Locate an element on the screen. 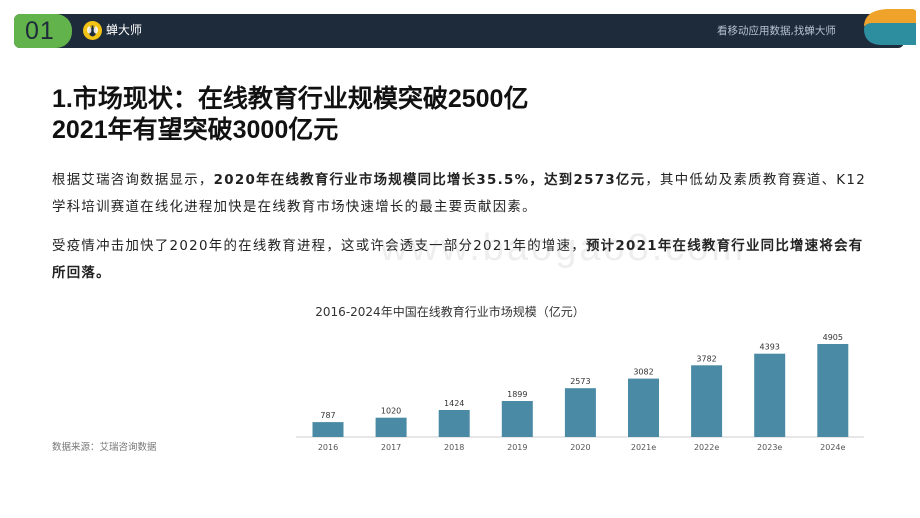  header-decoration-icon is located at coordinates (890, 27).